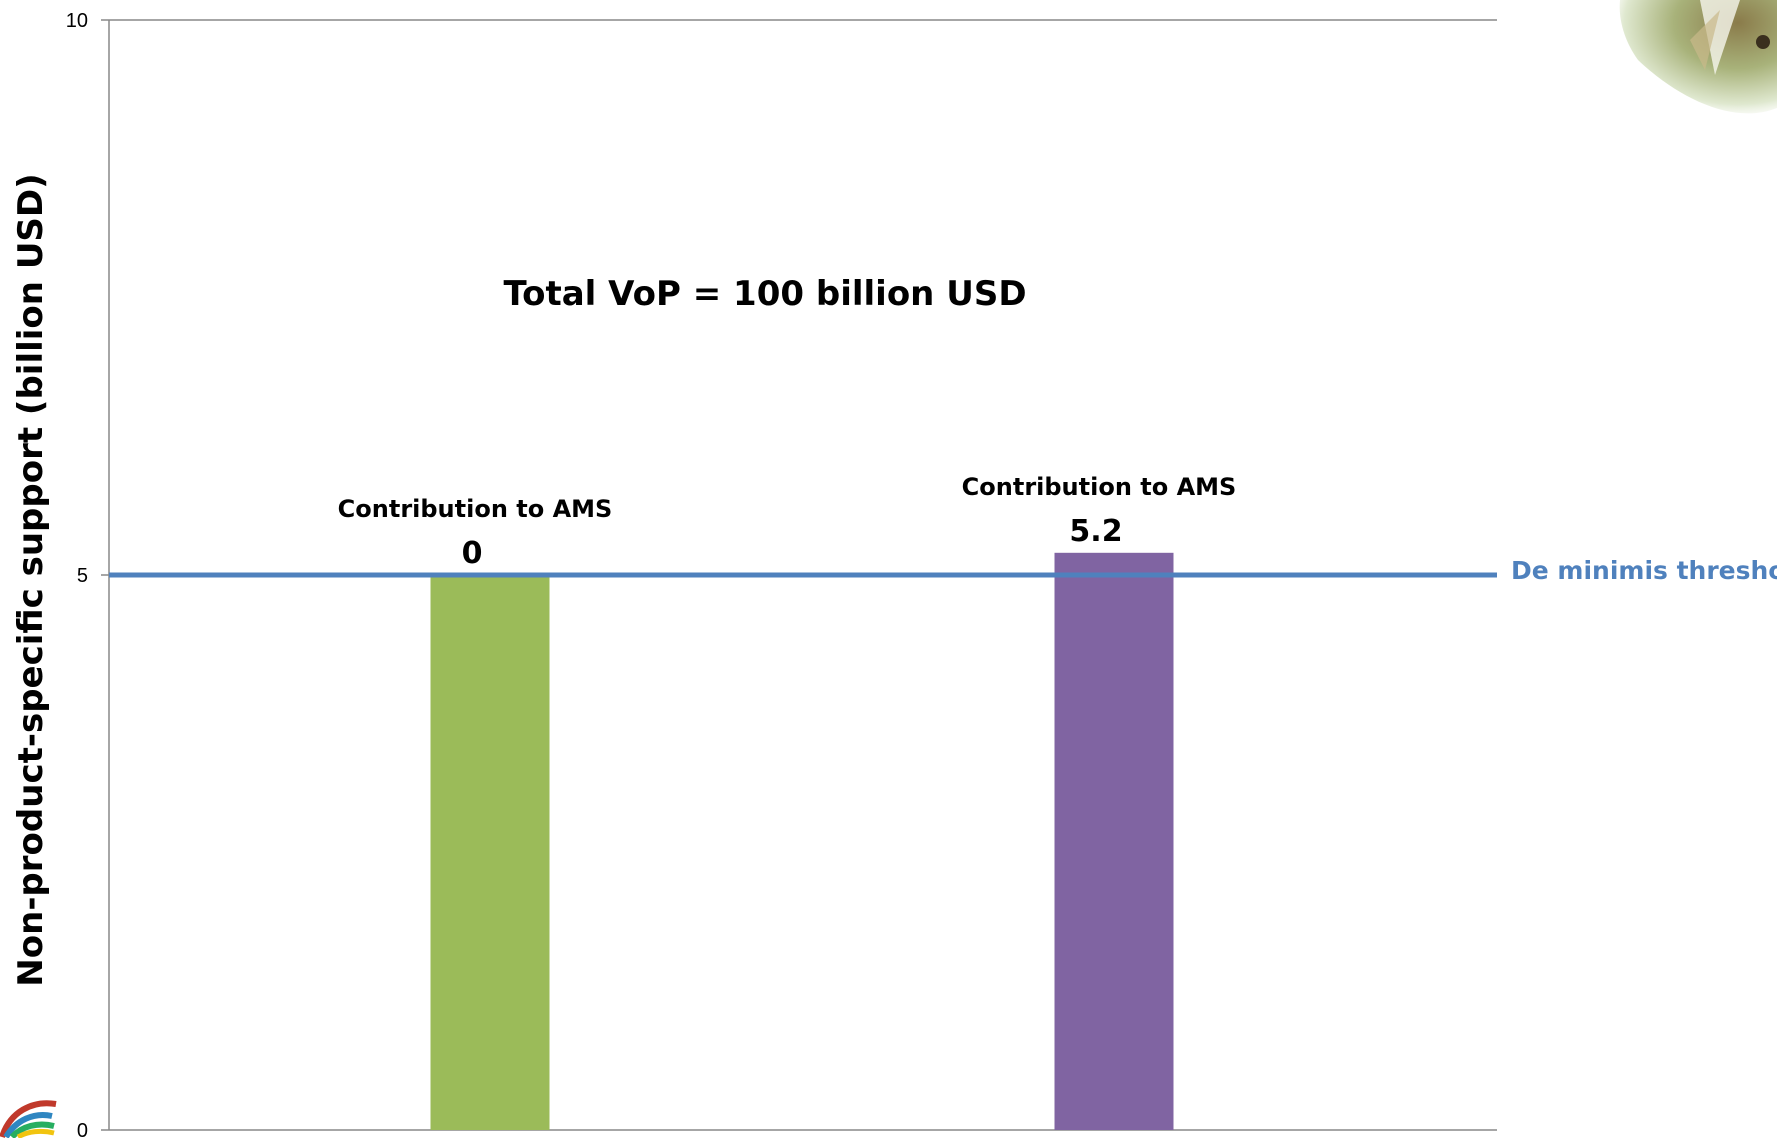 The width and height of the screenshot is (1777, 1138). What do you see at coordinates (1644, 570) in the screenshot?
I see `threshold-label: De minimis threshold` at bounding box center [1644, 570].